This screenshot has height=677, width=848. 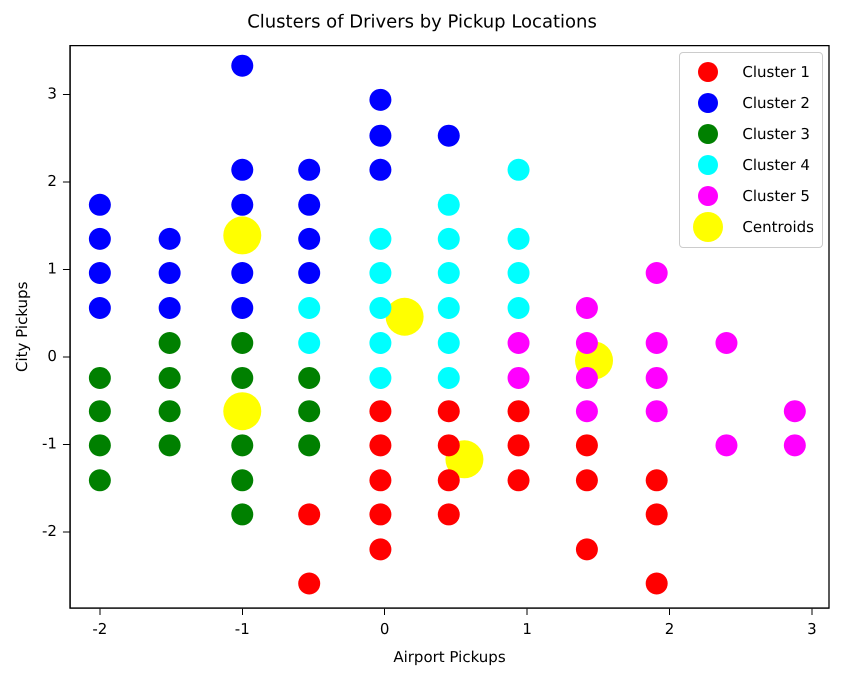 I want to click on legend-label: Cluster 3, so click(x=776, y=134).